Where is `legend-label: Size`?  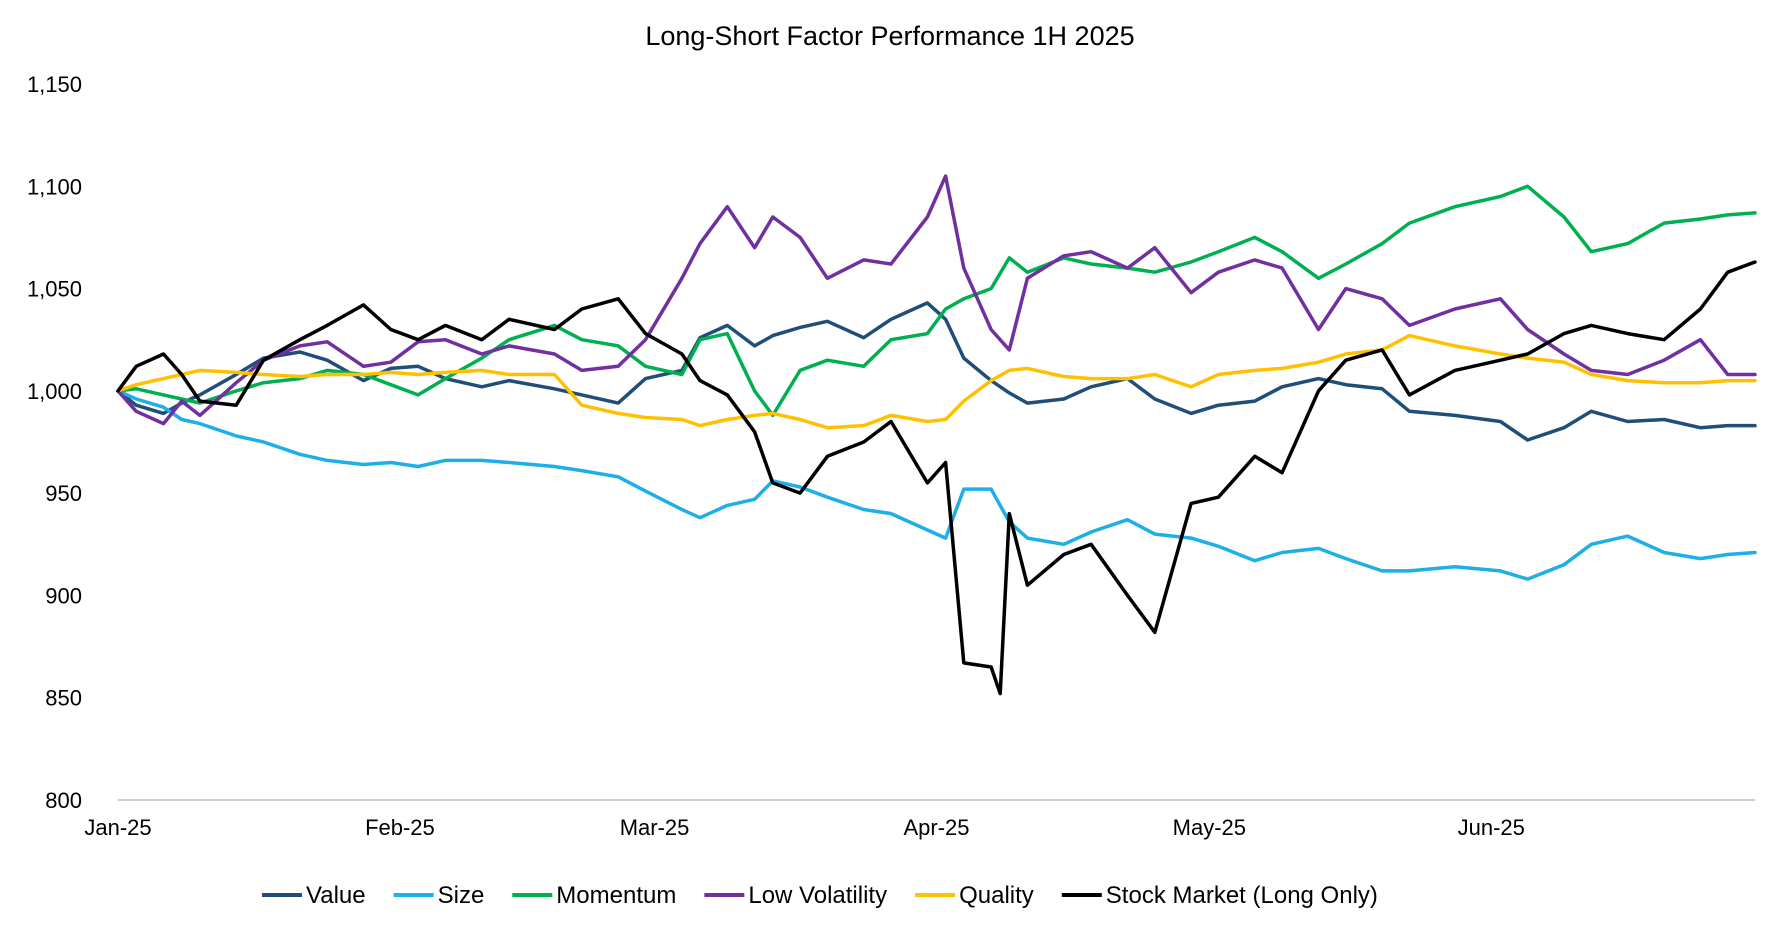 legend-label: Size is located at coordinates (461, 895).